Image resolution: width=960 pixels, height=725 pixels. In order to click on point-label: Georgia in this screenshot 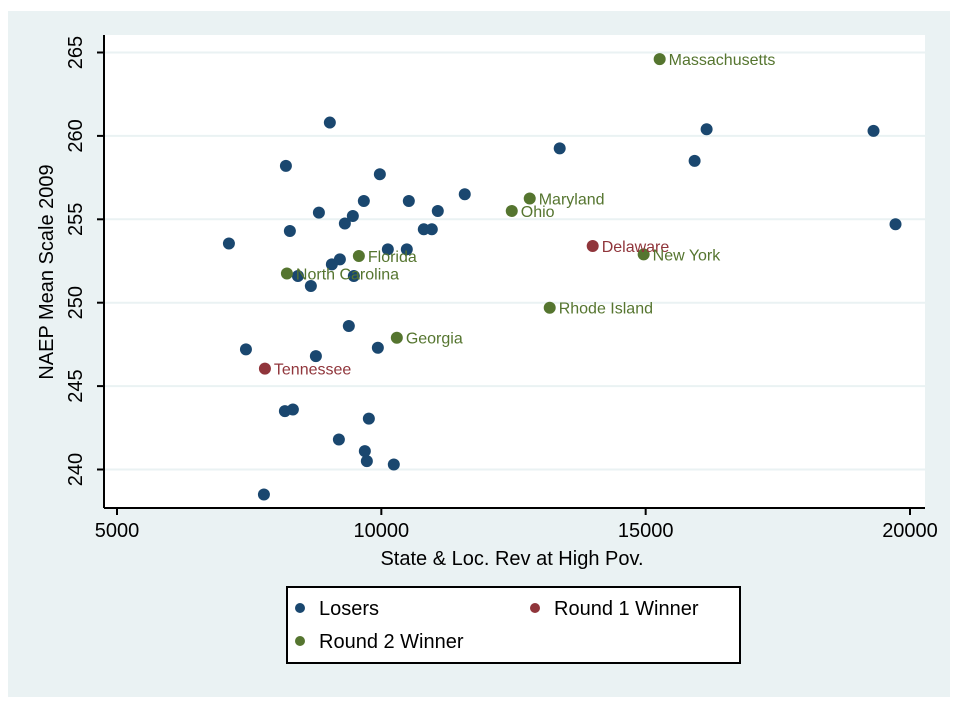, I will do `click(434, 339)`.